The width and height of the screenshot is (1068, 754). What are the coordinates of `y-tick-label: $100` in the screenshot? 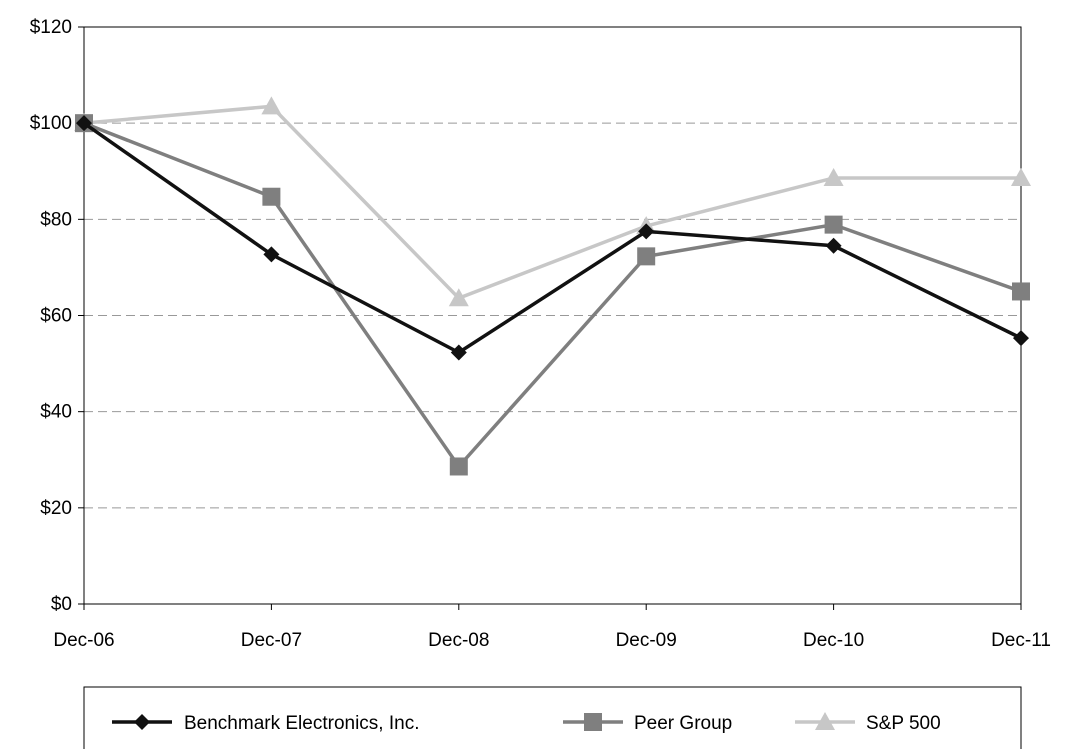 It's located at (51, 123).